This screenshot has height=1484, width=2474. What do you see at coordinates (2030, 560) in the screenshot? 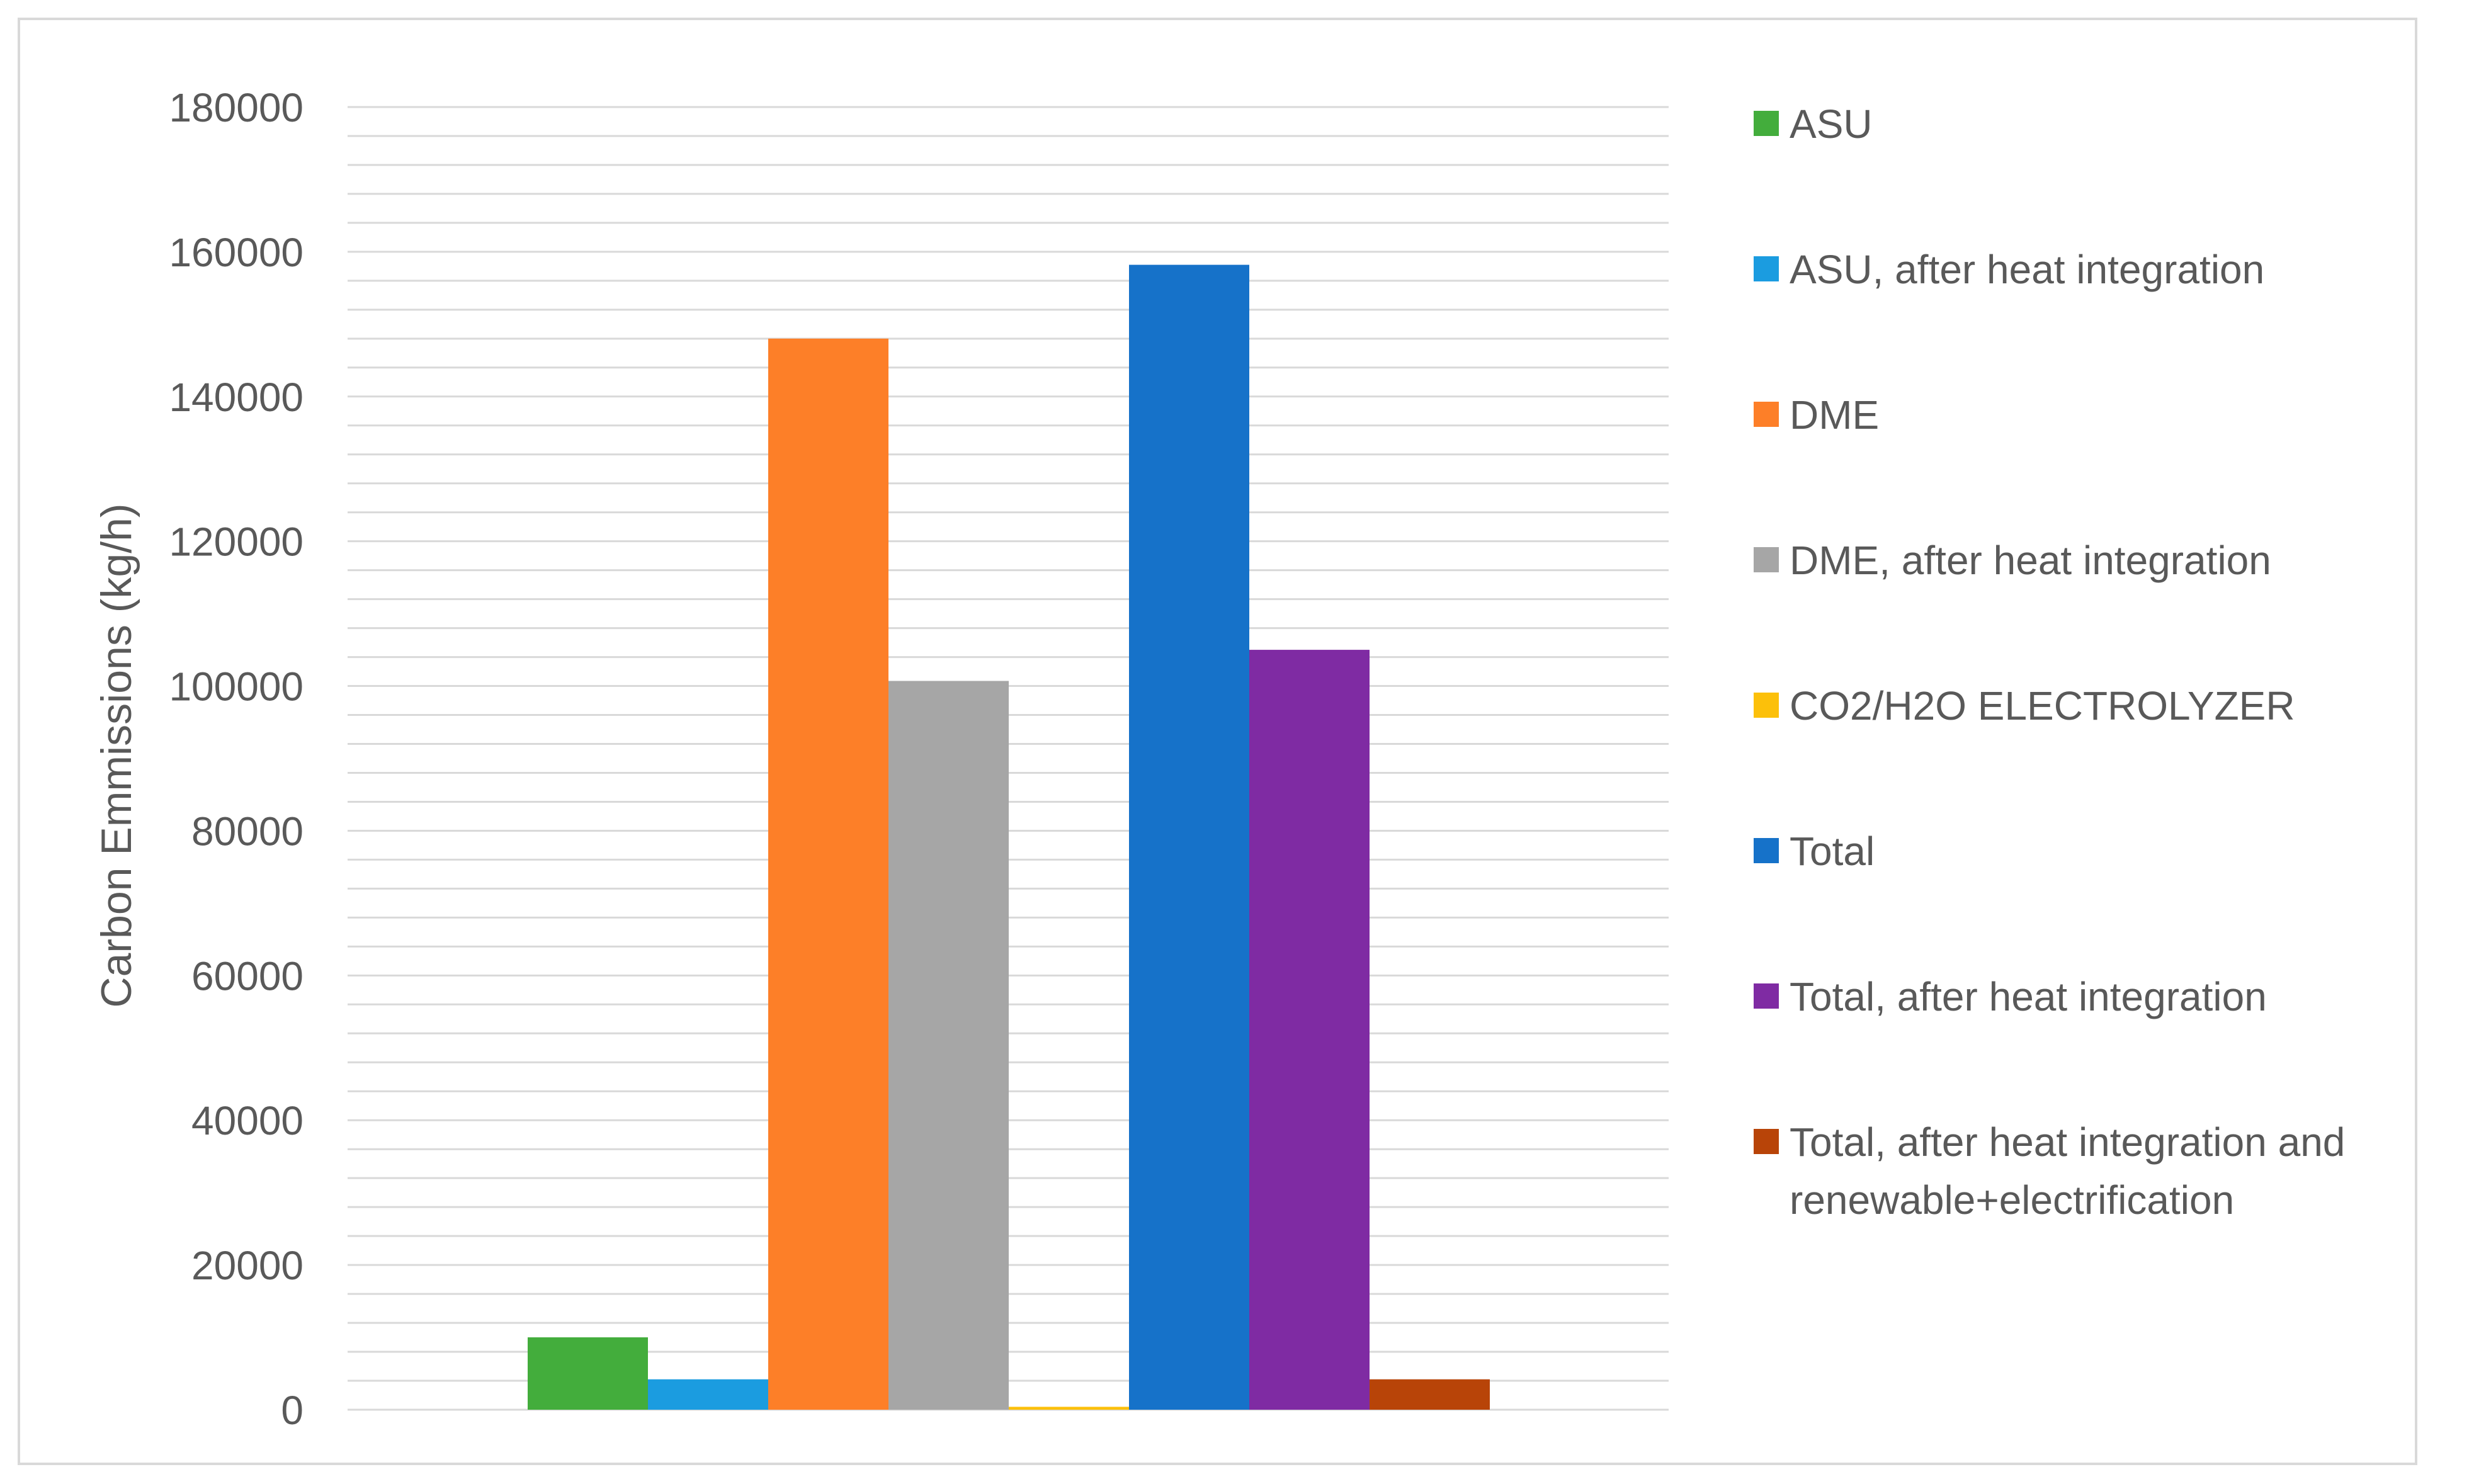
I see `legend-label: DME, after heat integration` at bounding box center [2030, 560].